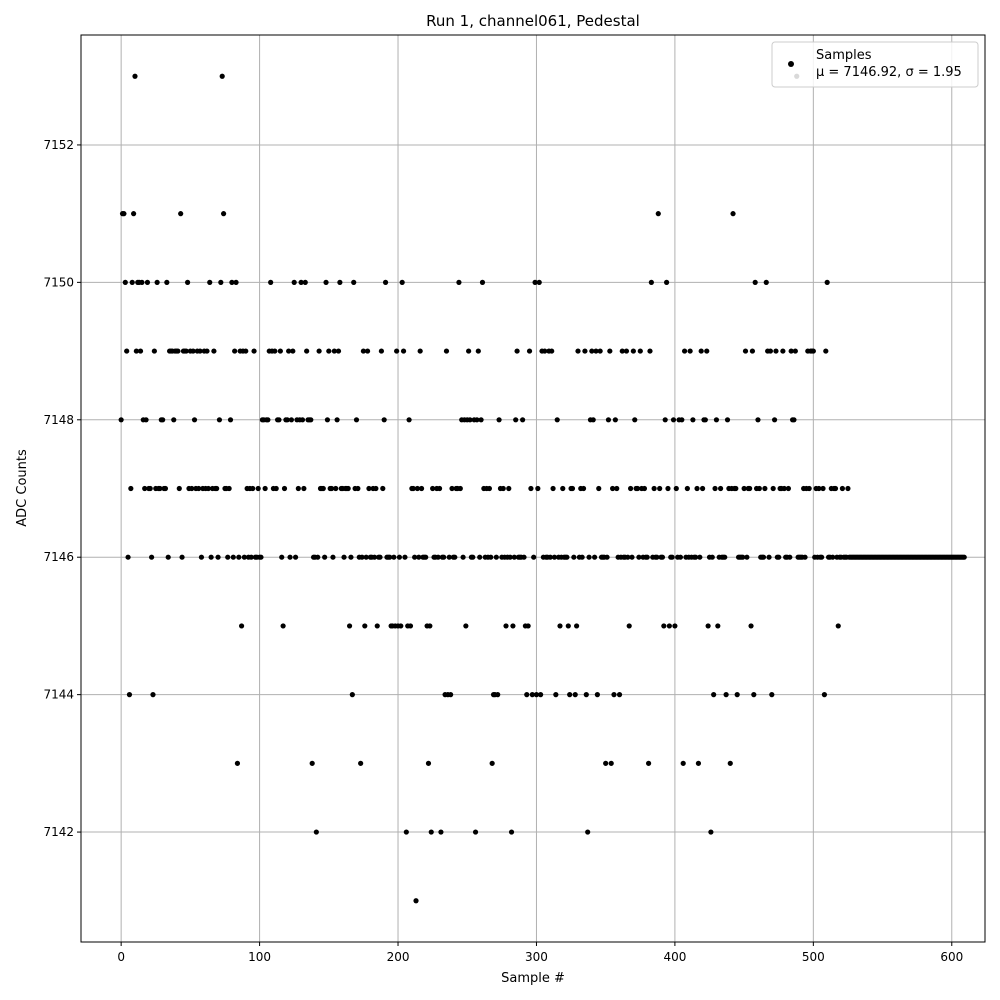 The image size is (1000, 1000). Describe the element at coordinates (58, 832) in the screenshot. I see `y-tick-label: 7142` at that location.